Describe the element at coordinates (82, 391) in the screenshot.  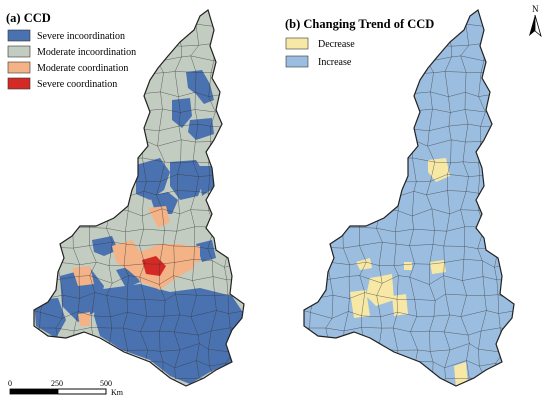
I see `scale-bar-white-segment` at that location.